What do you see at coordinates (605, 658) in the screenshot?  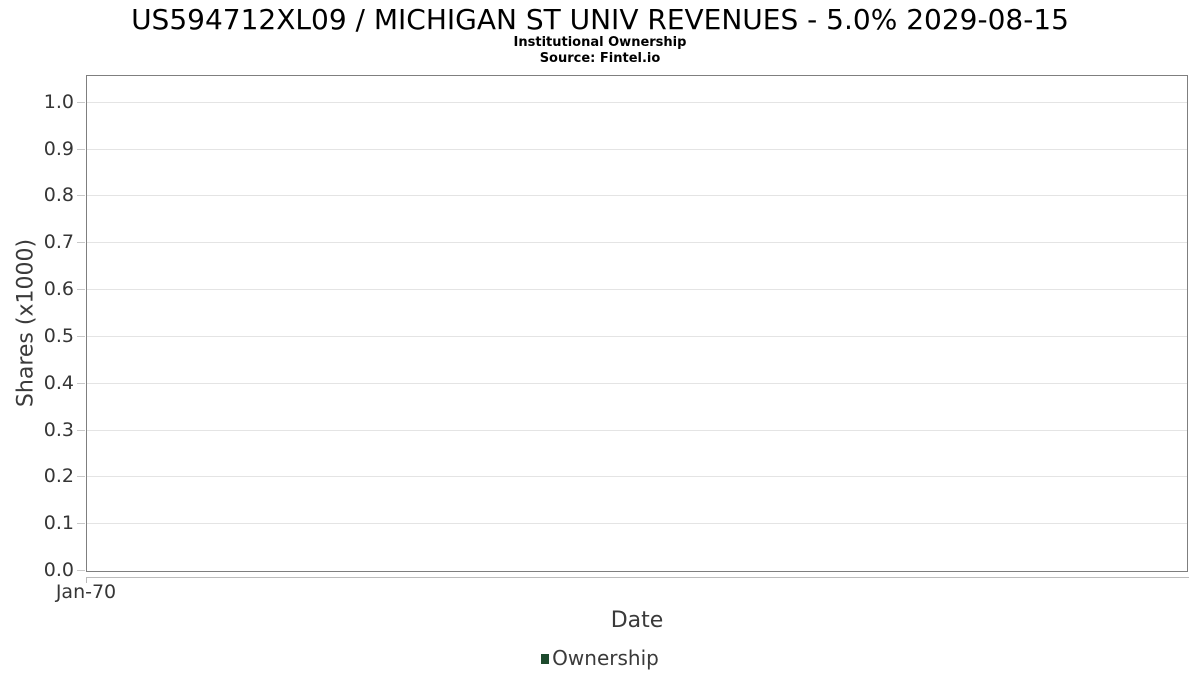 I see `legend-label: Ownership` at bounding box center [605, 658].